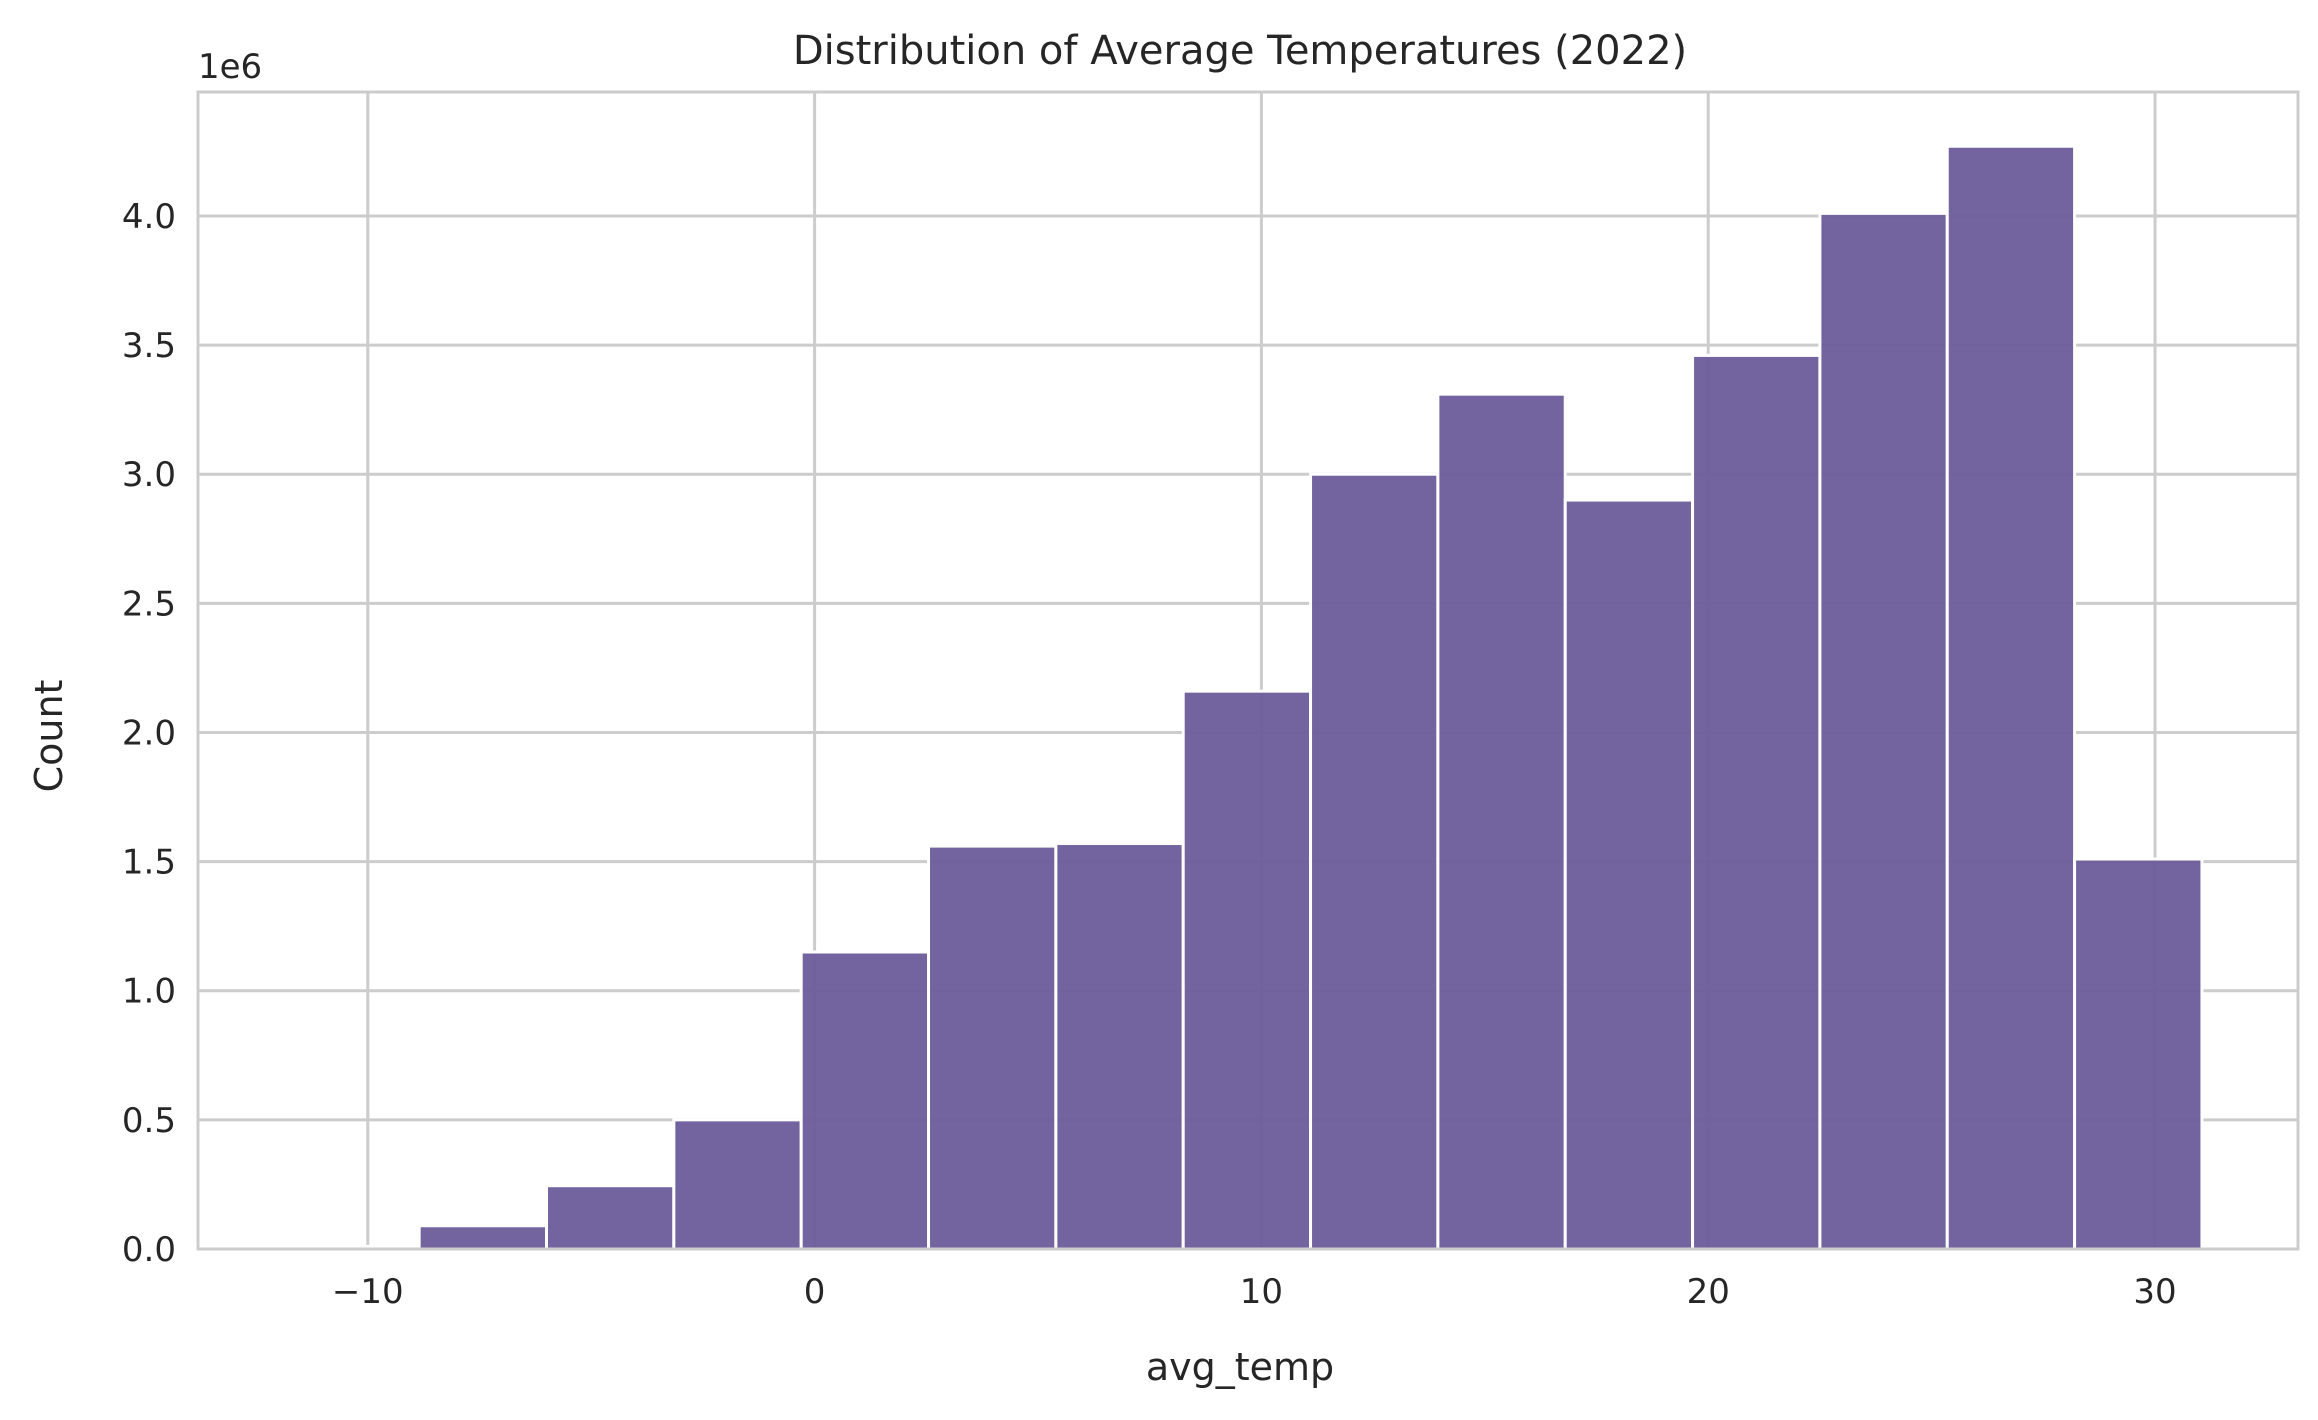 The image size is (2318, 1420). What do you see at coordinates (230, 67) in the screenshot?
I see `y-axis-exponent-label: 1e6` at bounding box center [230, 67].